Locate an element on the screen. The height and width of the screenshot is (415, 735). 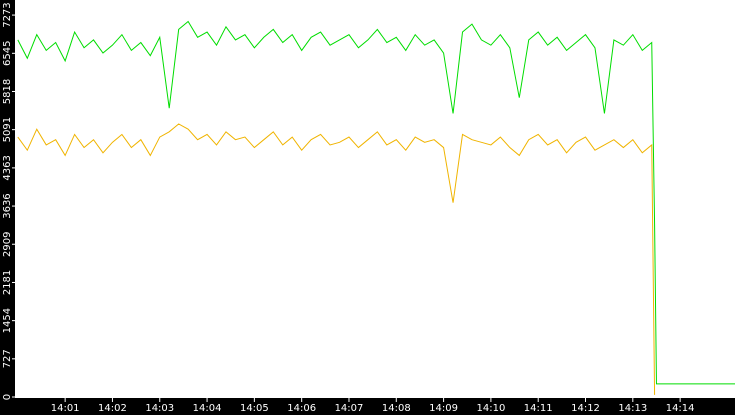
y-tick-label: 2181 is located at coordinates (7, 282).